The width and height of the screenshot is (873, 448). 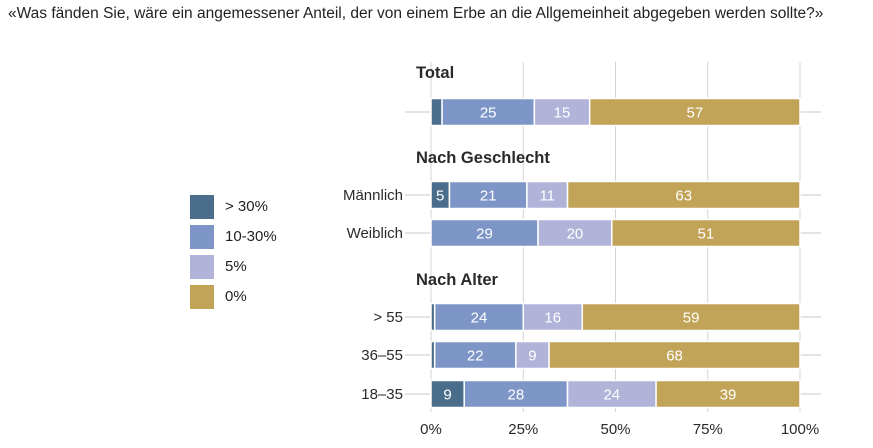 I want to click on data-label: 29, so click(x=484, y=234).